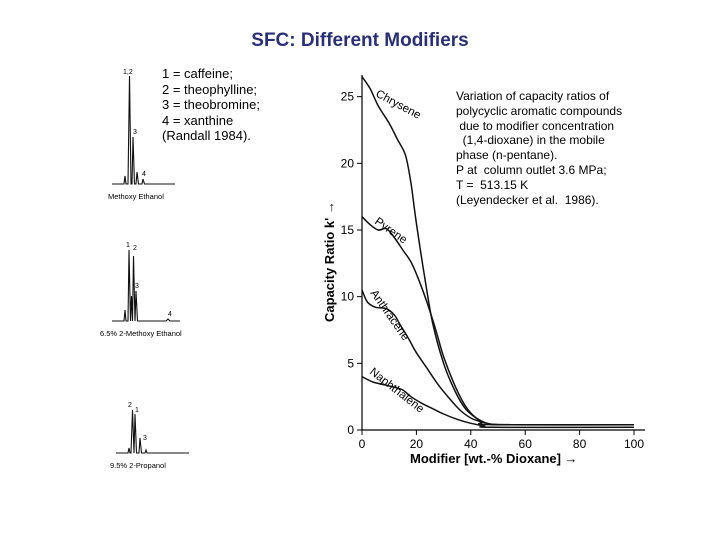  I want to click on peak-label: 1,2, so click(128, 72).